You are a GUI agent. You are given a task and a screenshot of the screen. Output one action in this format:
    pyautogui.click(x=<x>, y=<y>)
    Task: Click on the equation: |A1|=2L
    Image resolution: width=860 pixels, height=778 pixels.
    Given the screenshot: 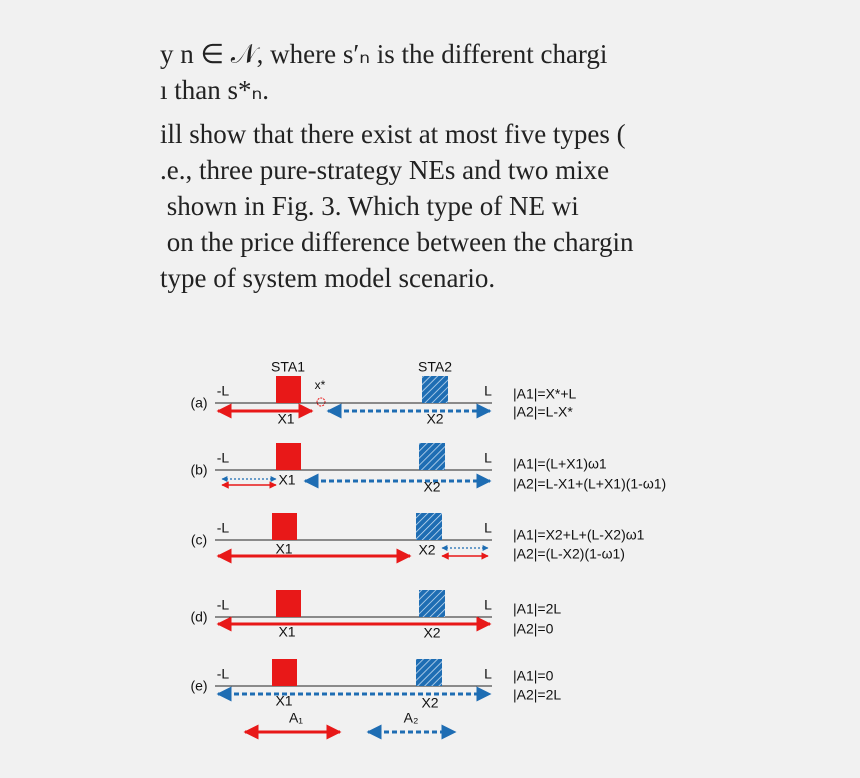 What is the action you would take?
    pyautogui.click(x=537, y=609)
    